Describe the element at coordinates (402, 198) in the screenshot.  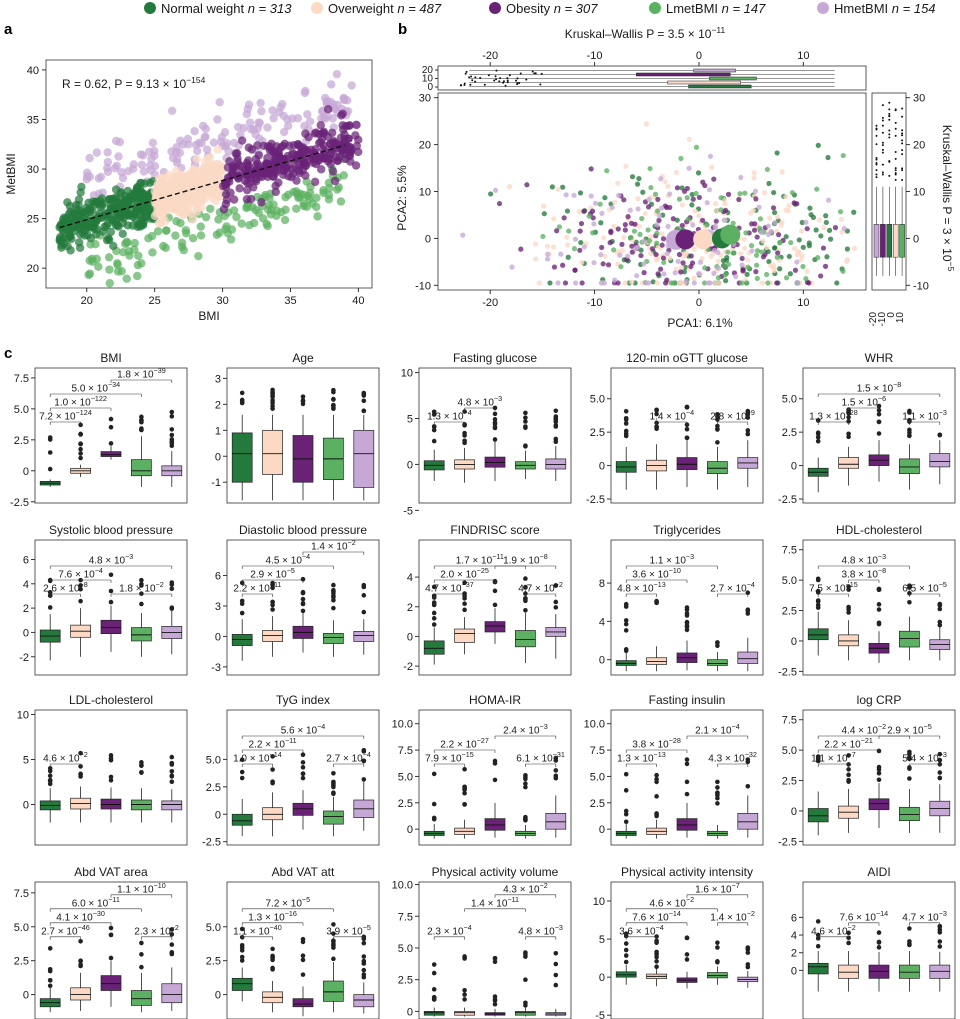
I see `y-axis-label: PCA2: 5.5%` at that location.